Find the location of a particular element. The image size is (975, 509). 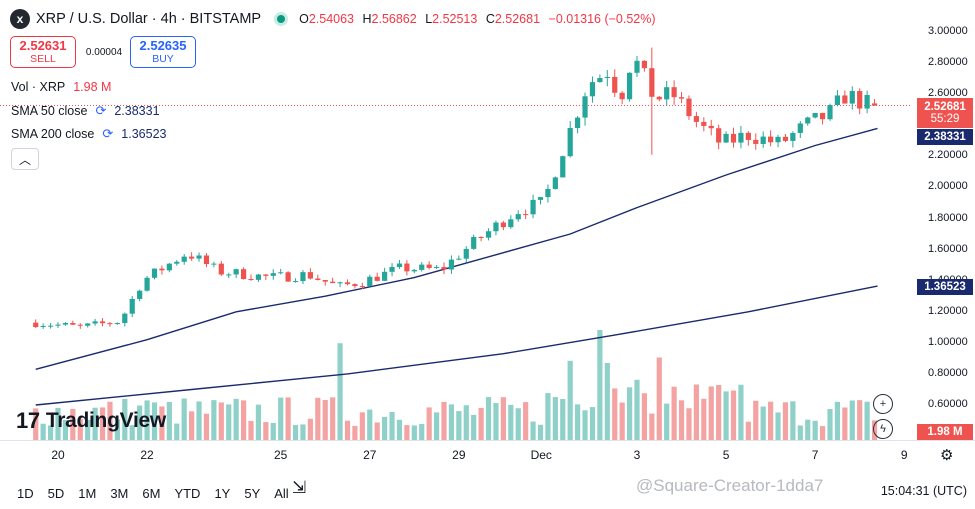

sma50-legend: SMA 50 close ⟳ 2.38331 is located at coordinates (85, 110).